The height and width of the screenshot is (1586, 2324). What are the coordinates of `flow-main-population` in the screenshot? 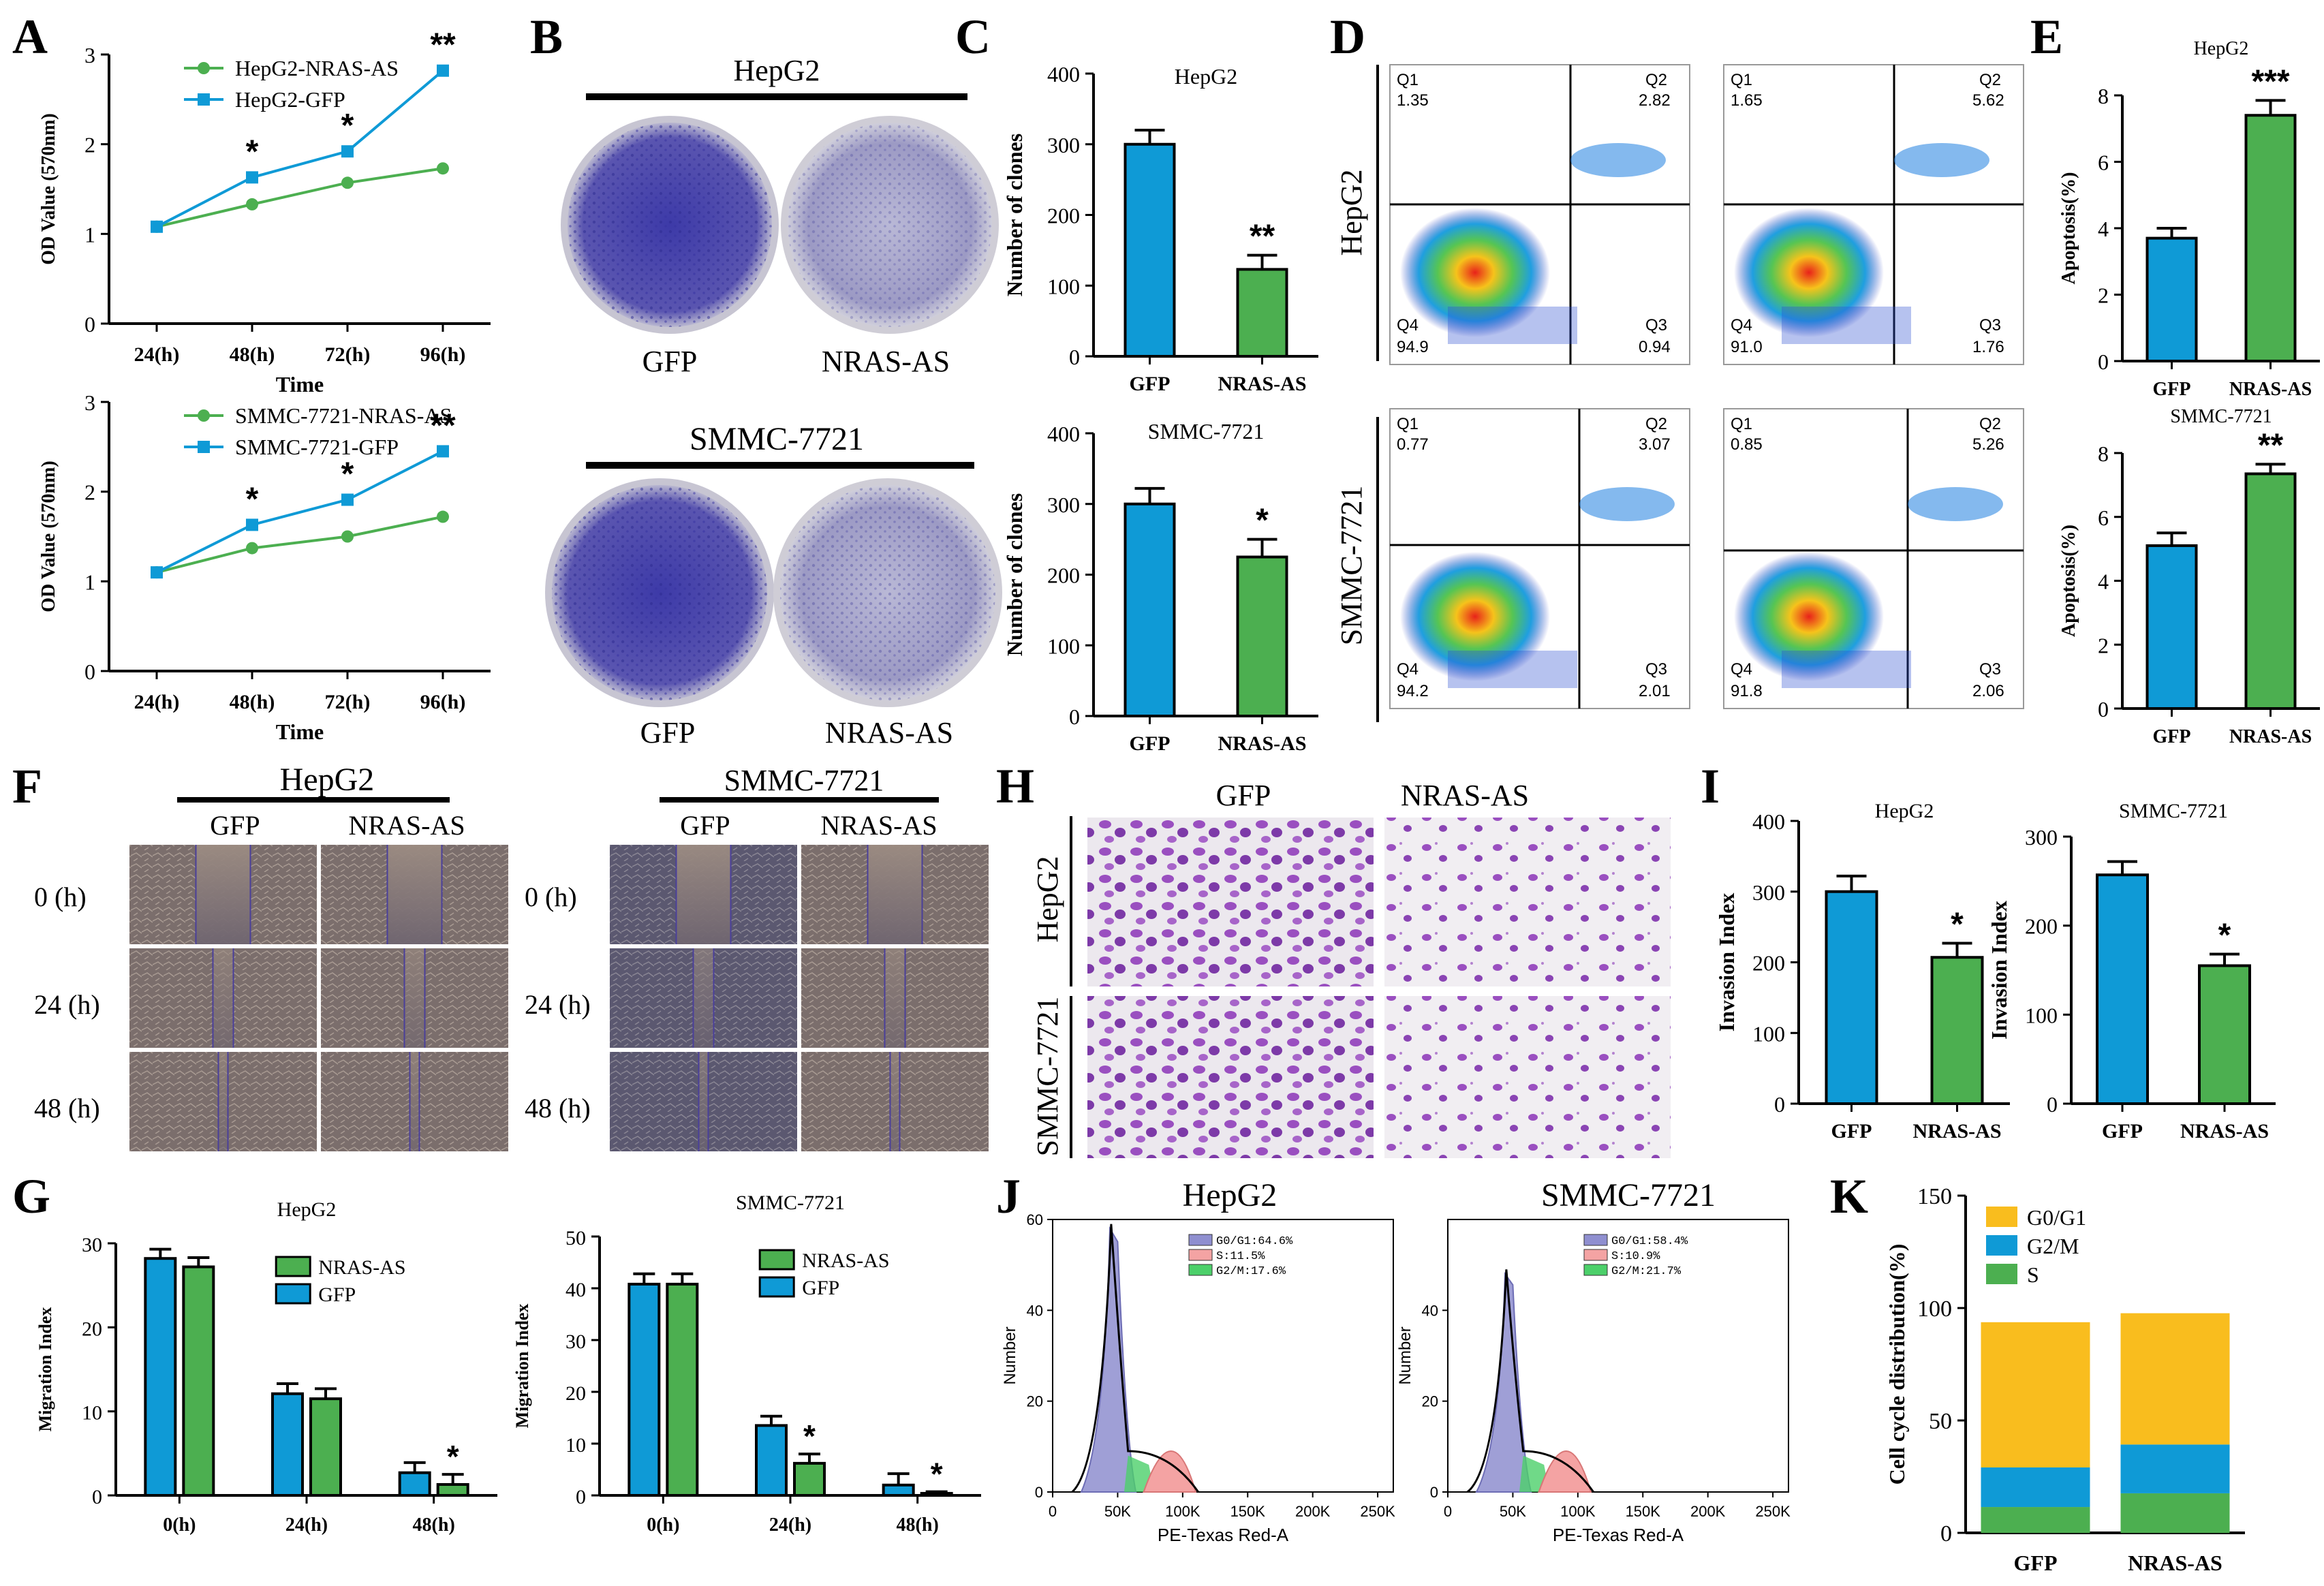 It's located at (1475, 272).